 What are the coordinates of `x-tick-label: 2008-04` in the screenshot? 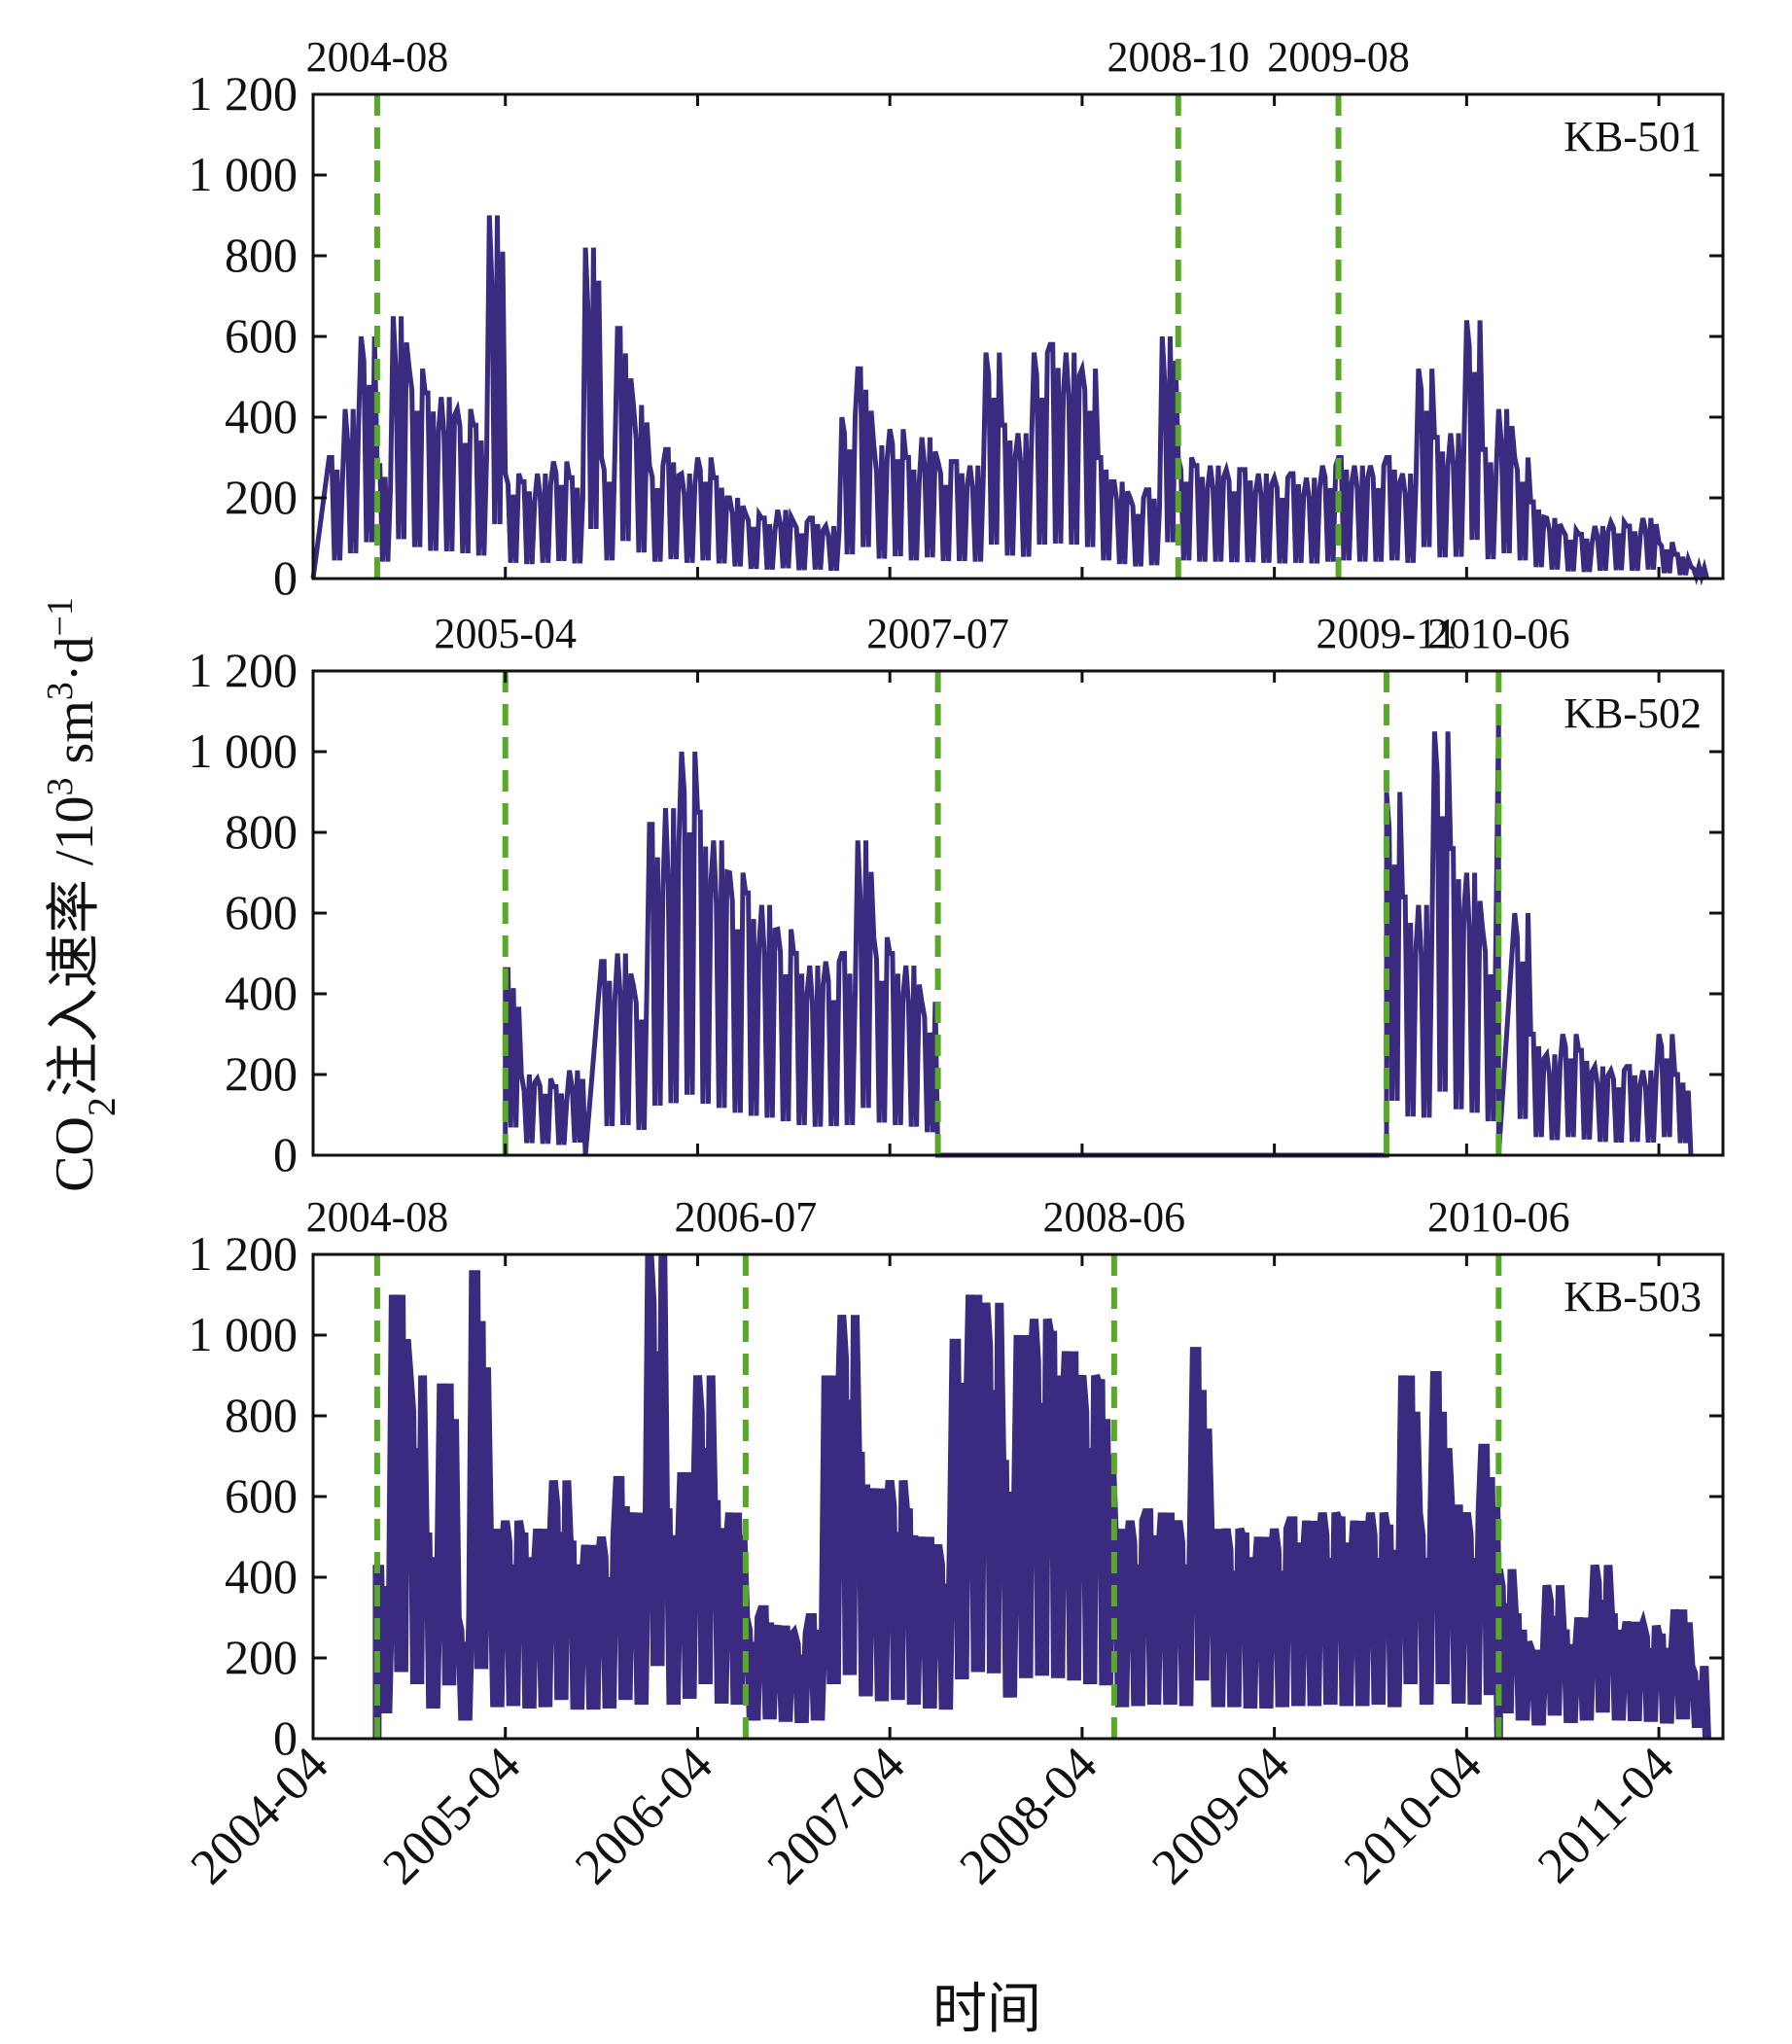 It's located at (1029, 1816).